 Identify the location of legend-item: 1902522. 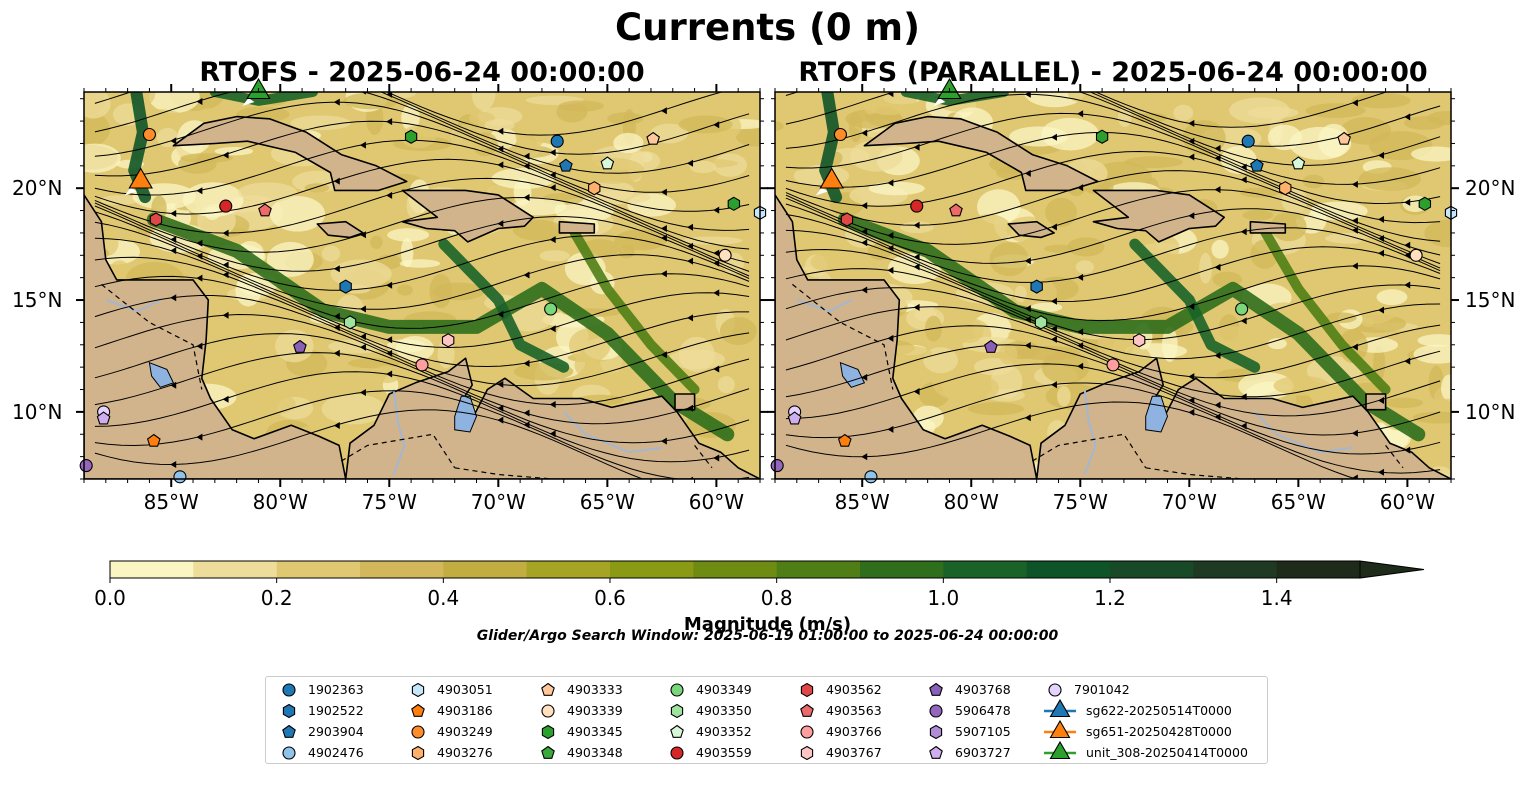
(321, 710).